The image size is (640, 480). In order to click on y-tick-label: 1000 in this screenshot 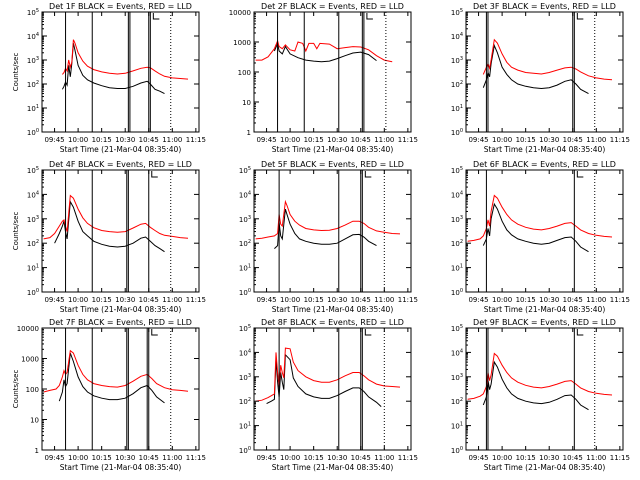, I will do `click(242, 43)`.